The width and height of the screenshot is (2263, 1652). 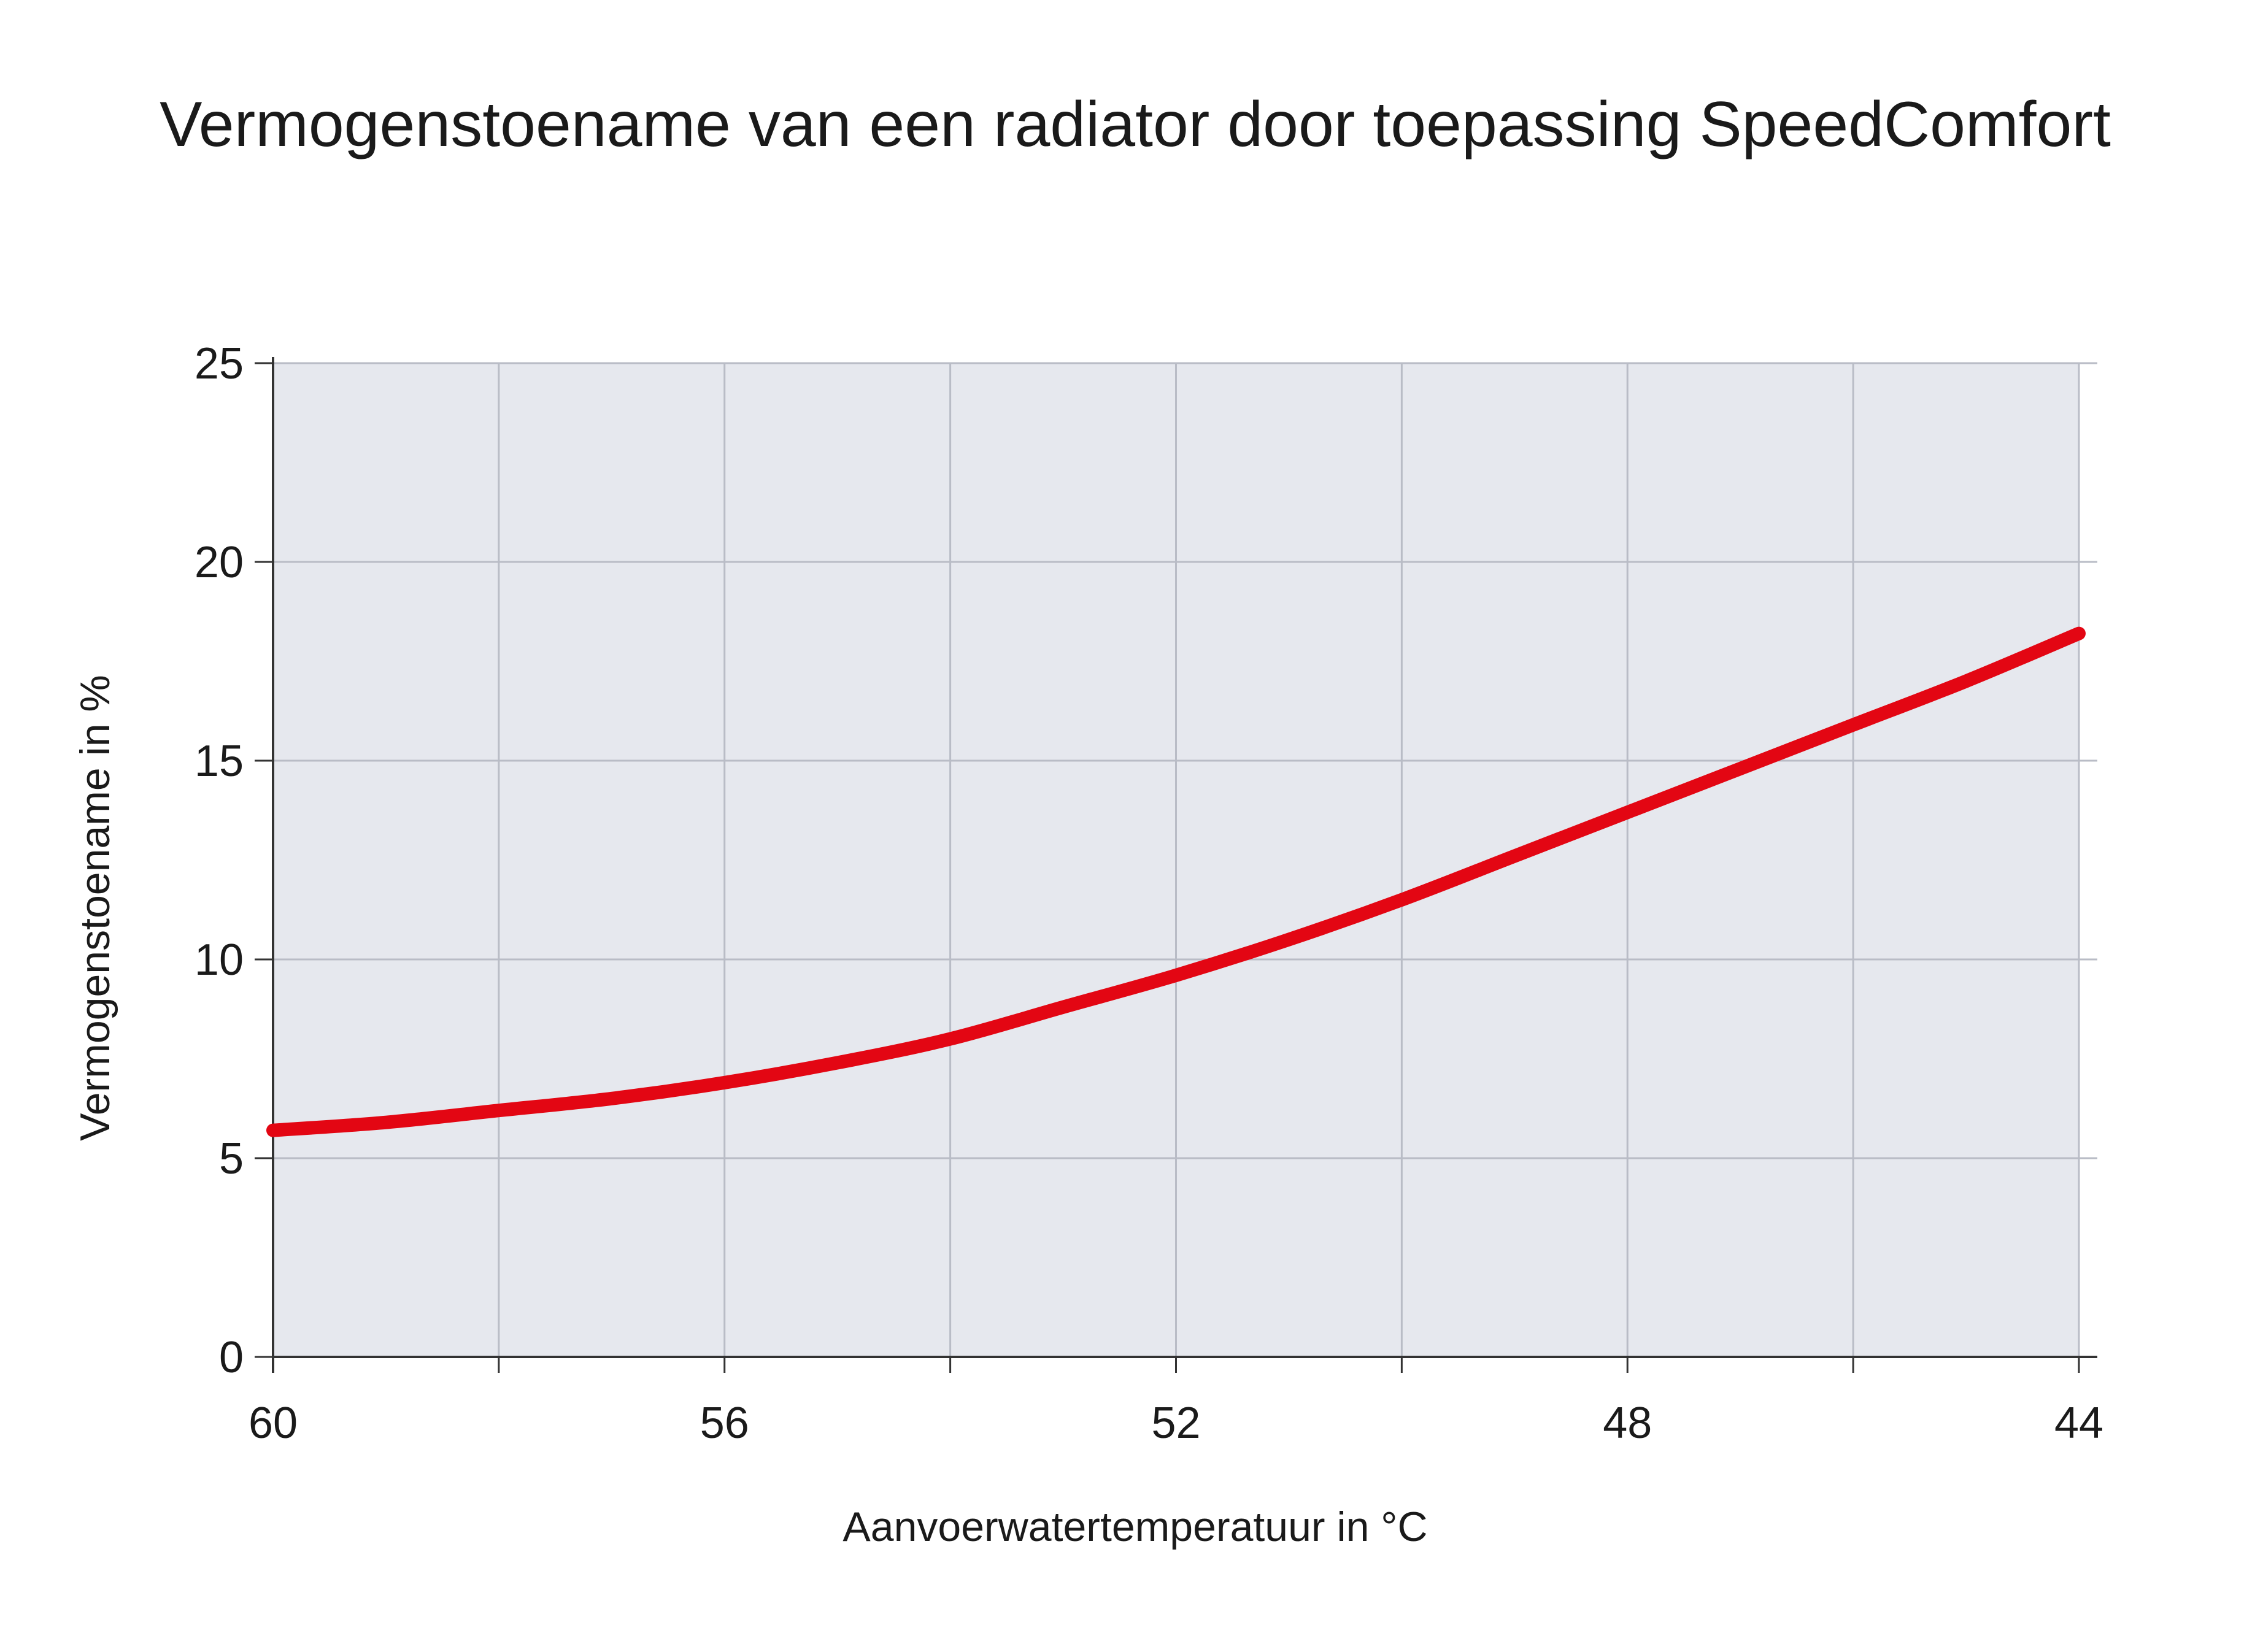 I want to click on x-tick-label: 60, so click(x=273, y=1423).